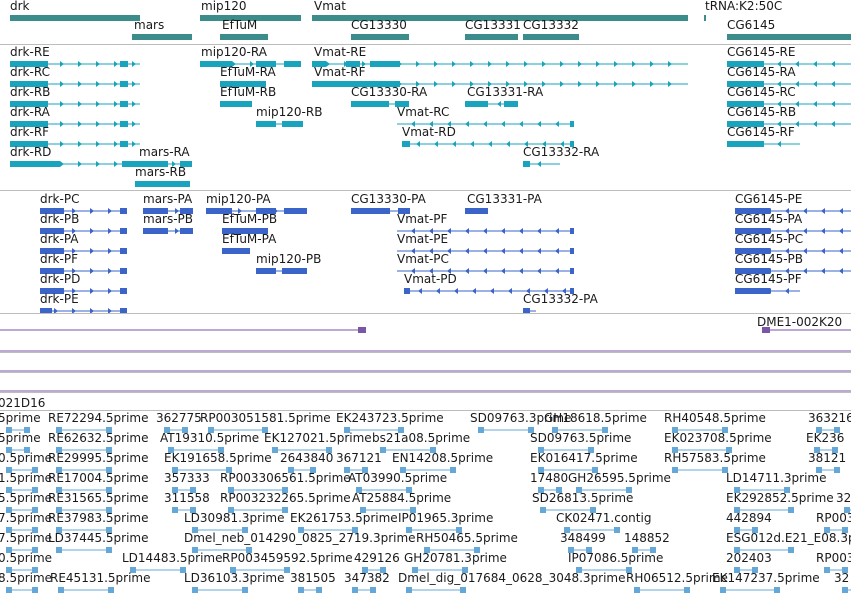  Describe the element at coordinates (168, 231) in the screenshot. I see `protein-glyph-mars-pb` at that location.